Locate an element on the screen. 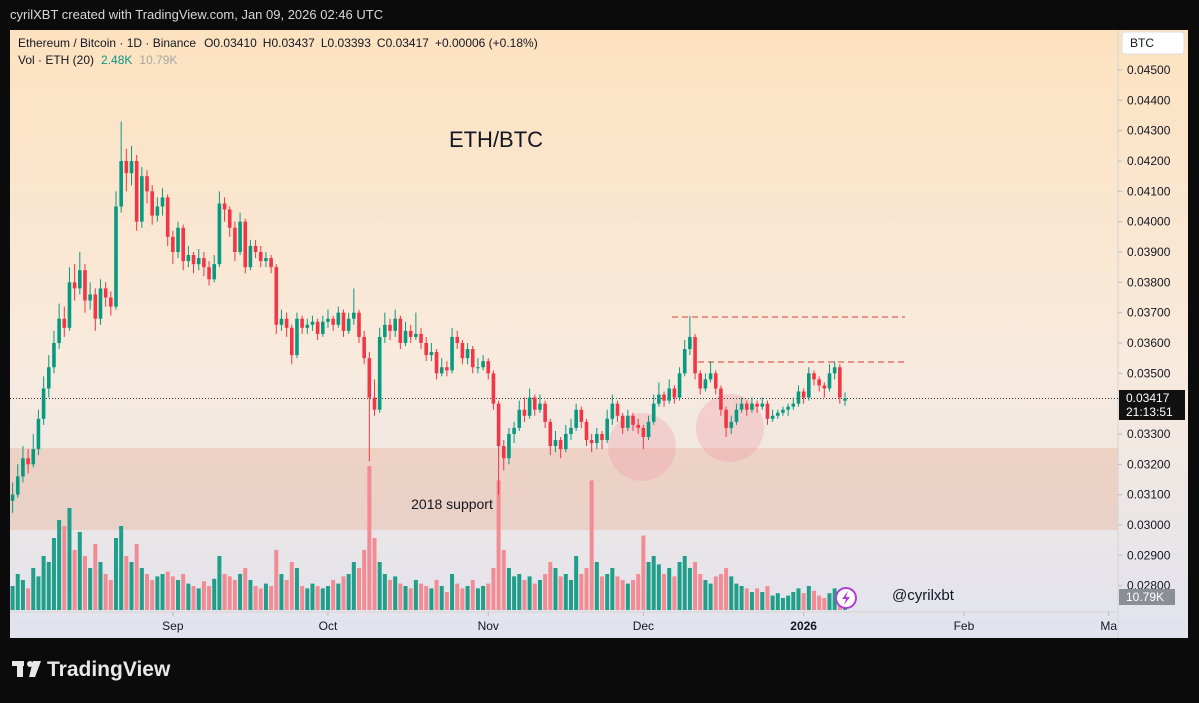  high-label: H0.03437 is located at coordinates (289, 43).